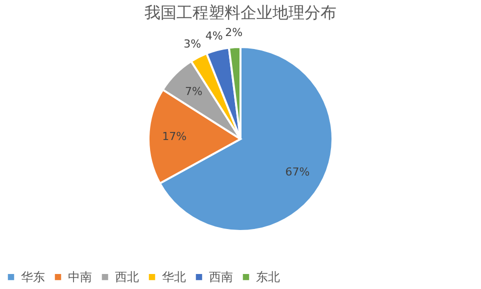 The width and height of the screenshot is (481, 289). What do you see at coordinates (297, 172) in the screenshot?
I see `data-label: 67%` at bounding box center [297, 172].